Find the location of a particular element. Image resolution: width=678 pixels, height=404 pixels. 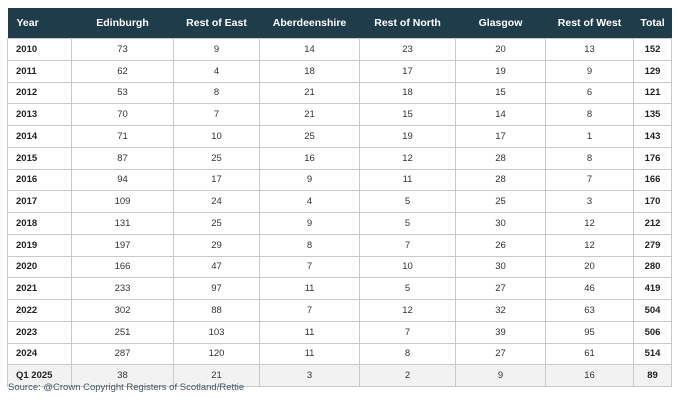

table-cell-edinburgh: 251 is located at coordinates (122, 332).